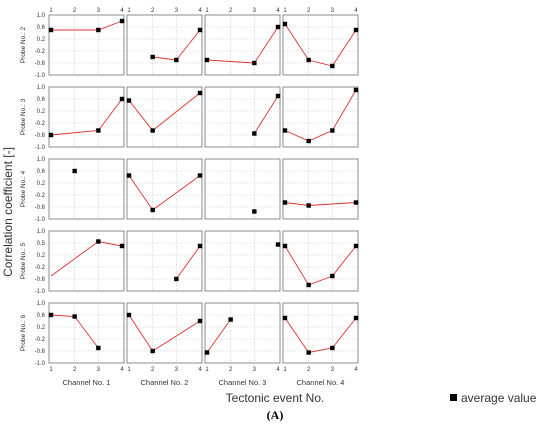 The image size is (550, 430). What do you see at coordinates (243, 382) in the screenshot?
I see `column-label: Channel No. 3` at bounding box center [243, 382].